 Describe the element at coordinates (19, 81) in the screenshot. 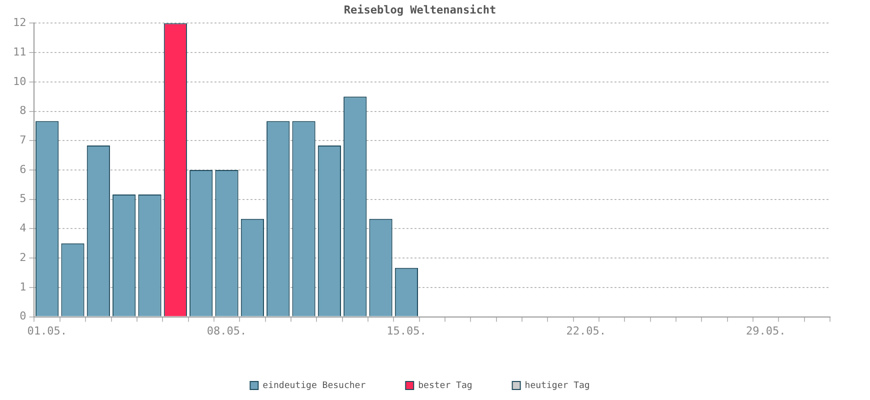

I see `y-tick-label: 10` at that location.